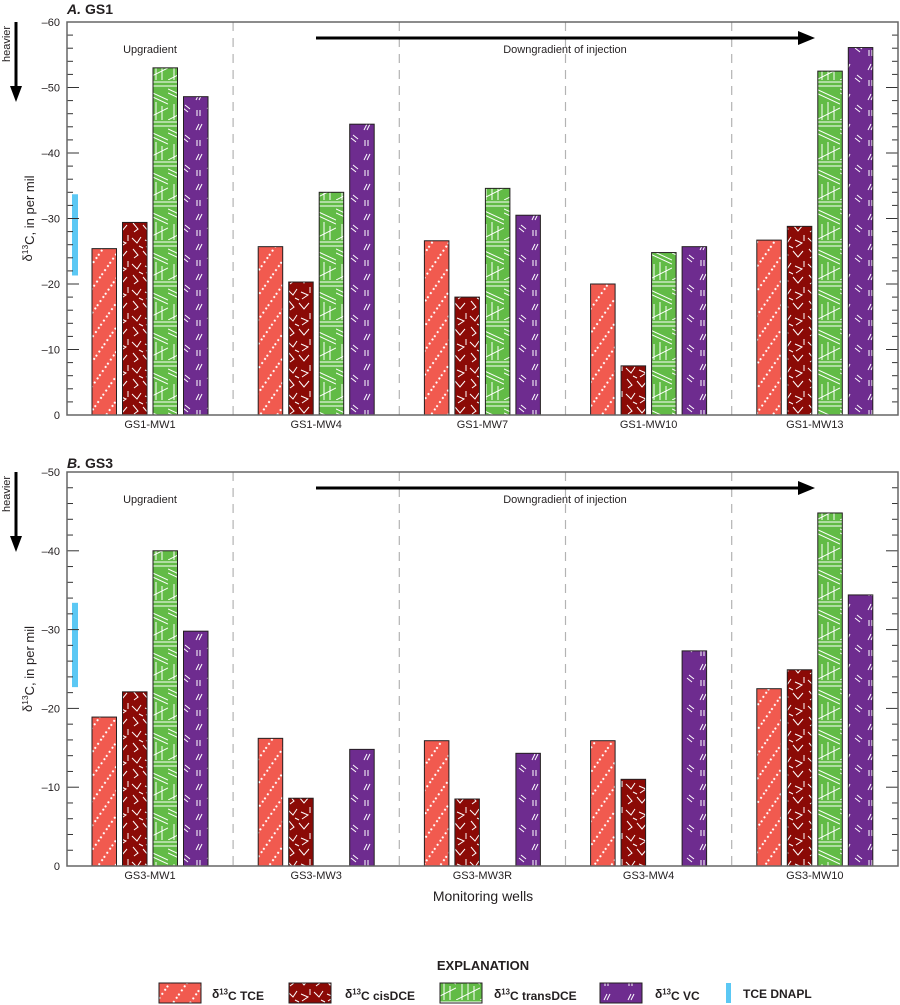  I want to click on bar-transdce-gs3-mw1, so click(165, 708).